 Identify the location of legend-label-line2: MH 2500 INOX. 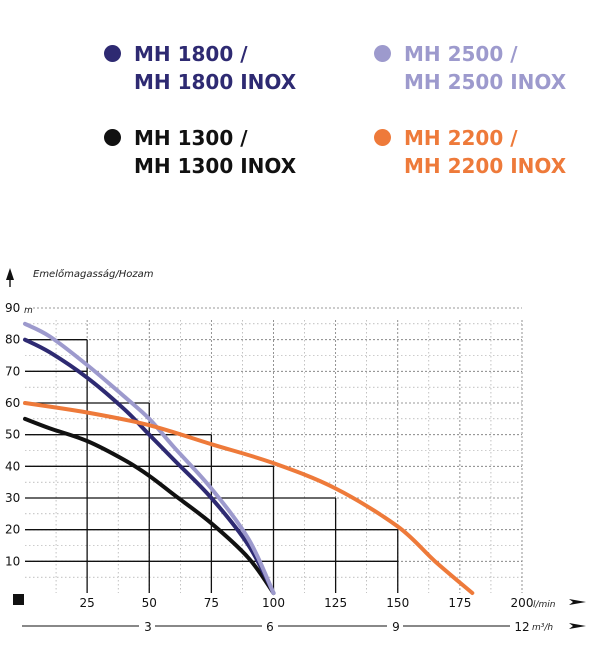
(485, 82).